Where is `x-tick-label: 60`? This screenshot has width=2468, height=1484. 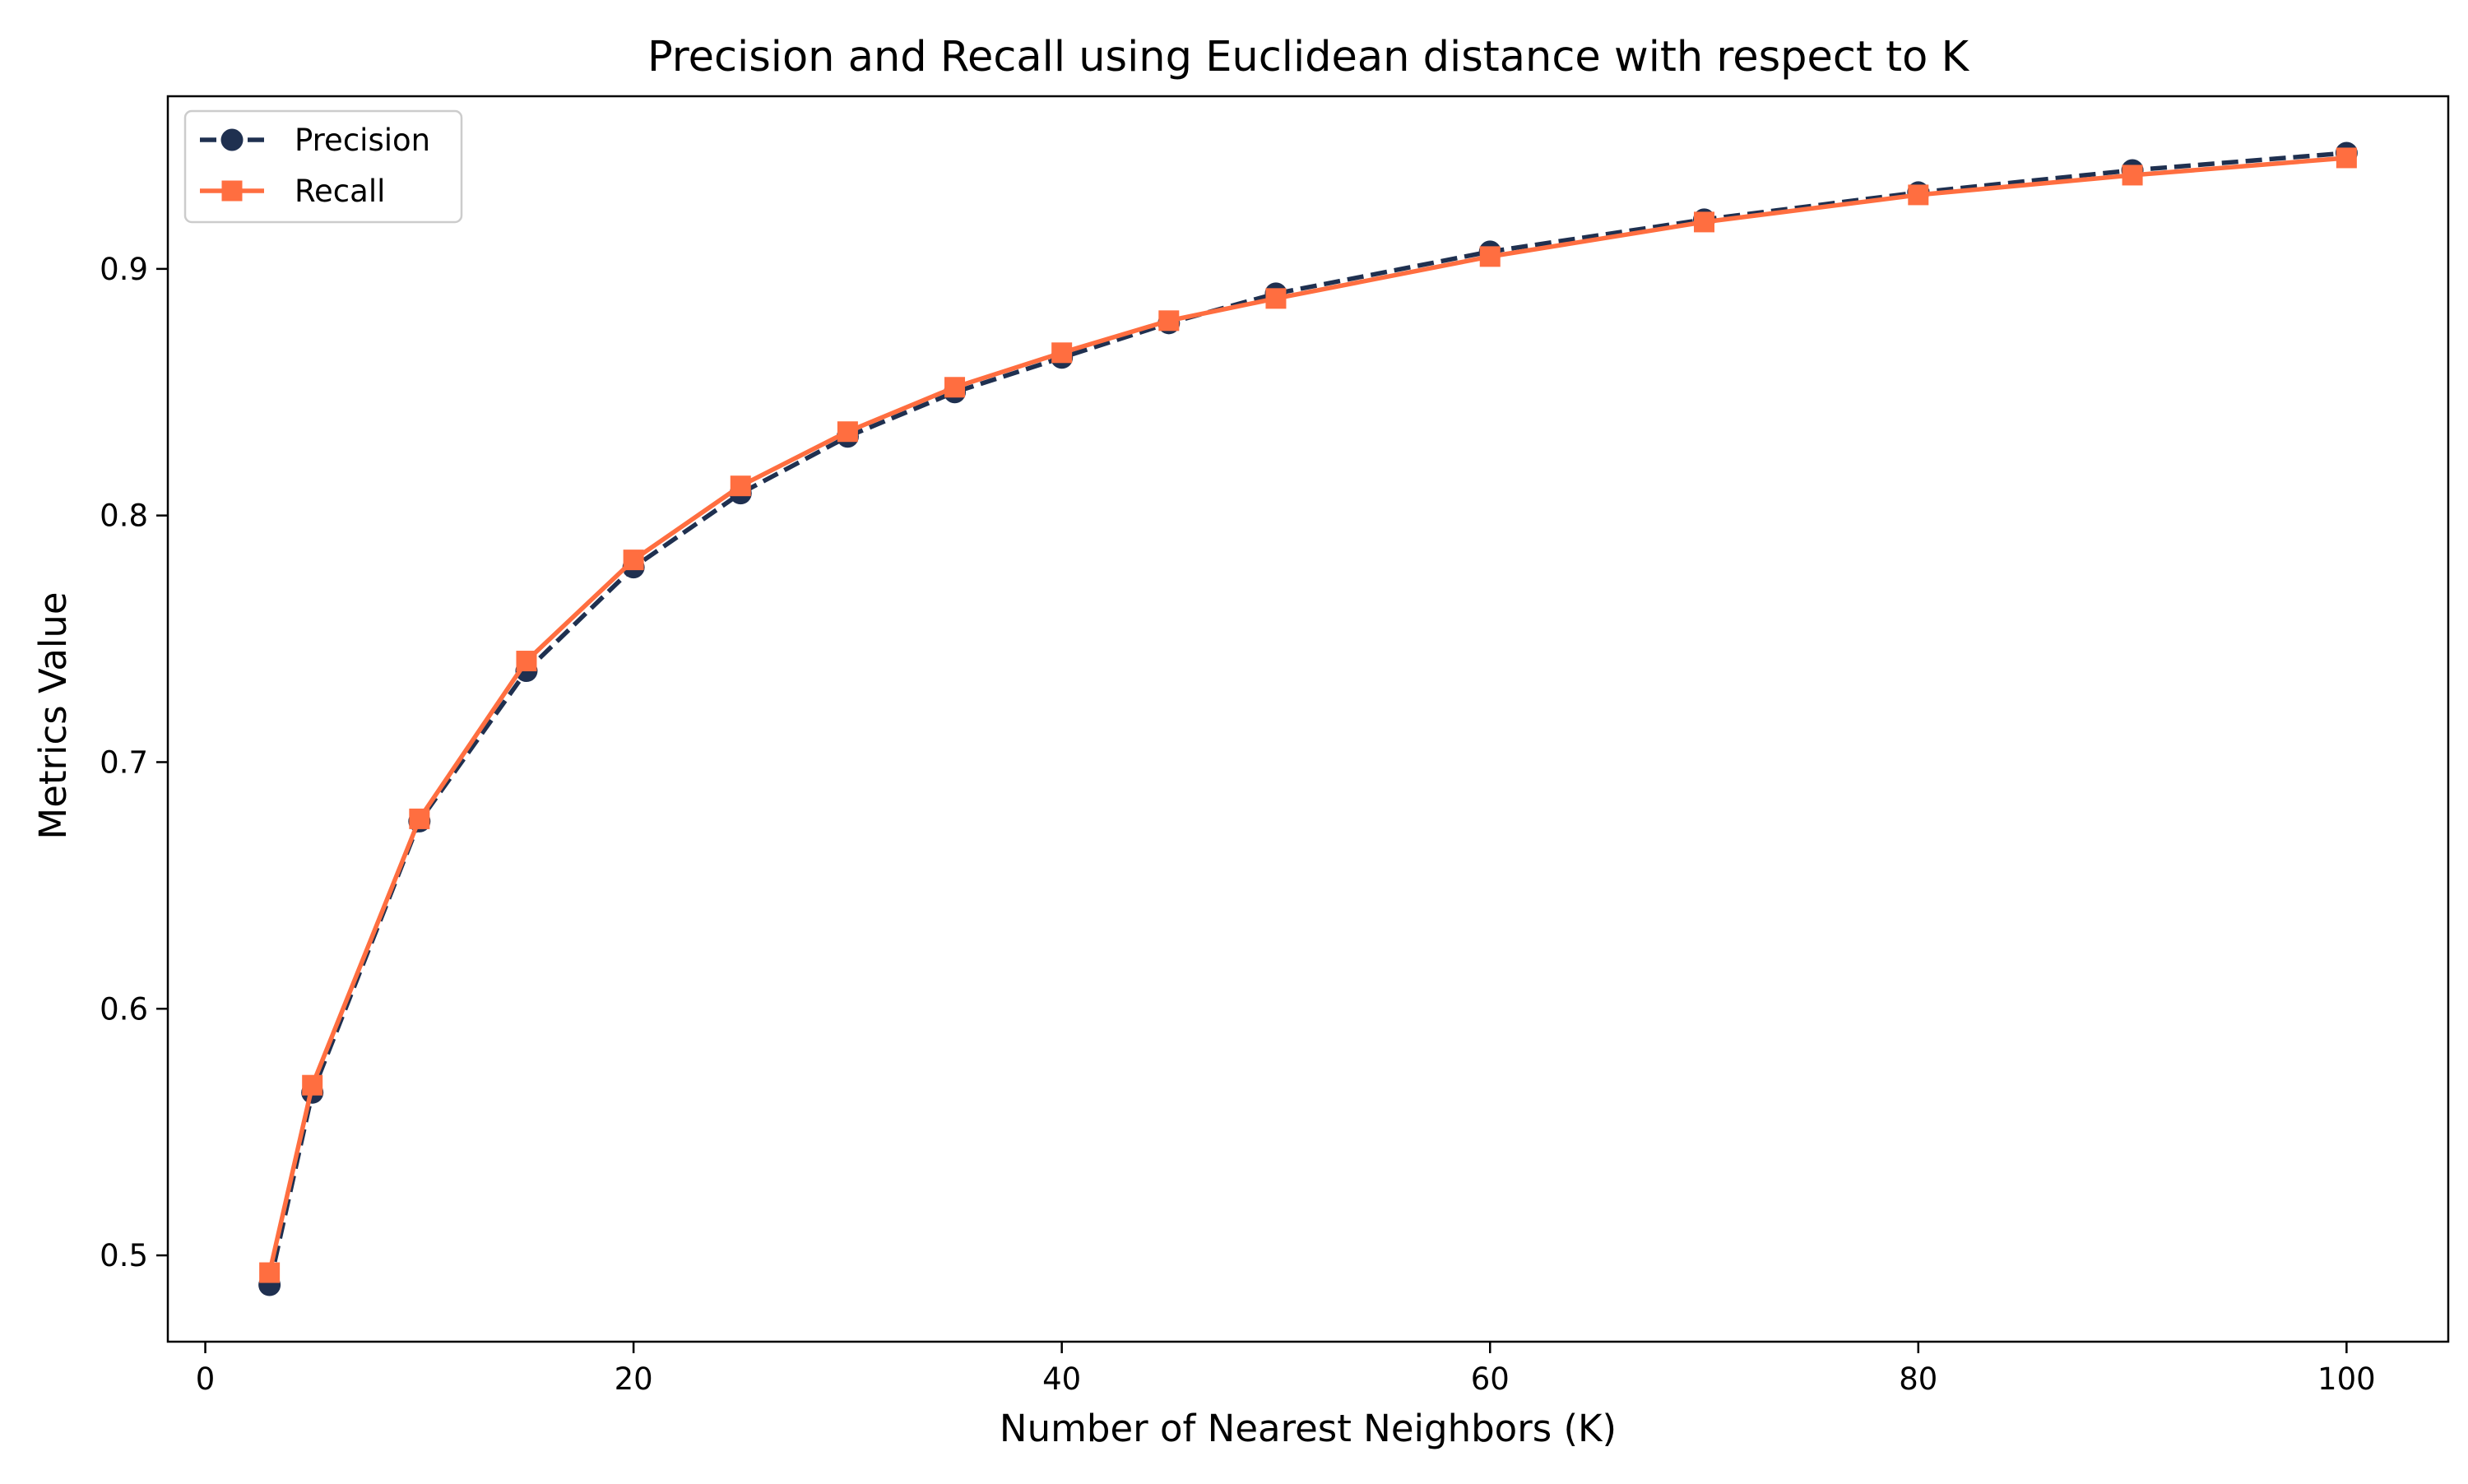 x-tick-label: 60 is located at coordinates (1490, 1379).